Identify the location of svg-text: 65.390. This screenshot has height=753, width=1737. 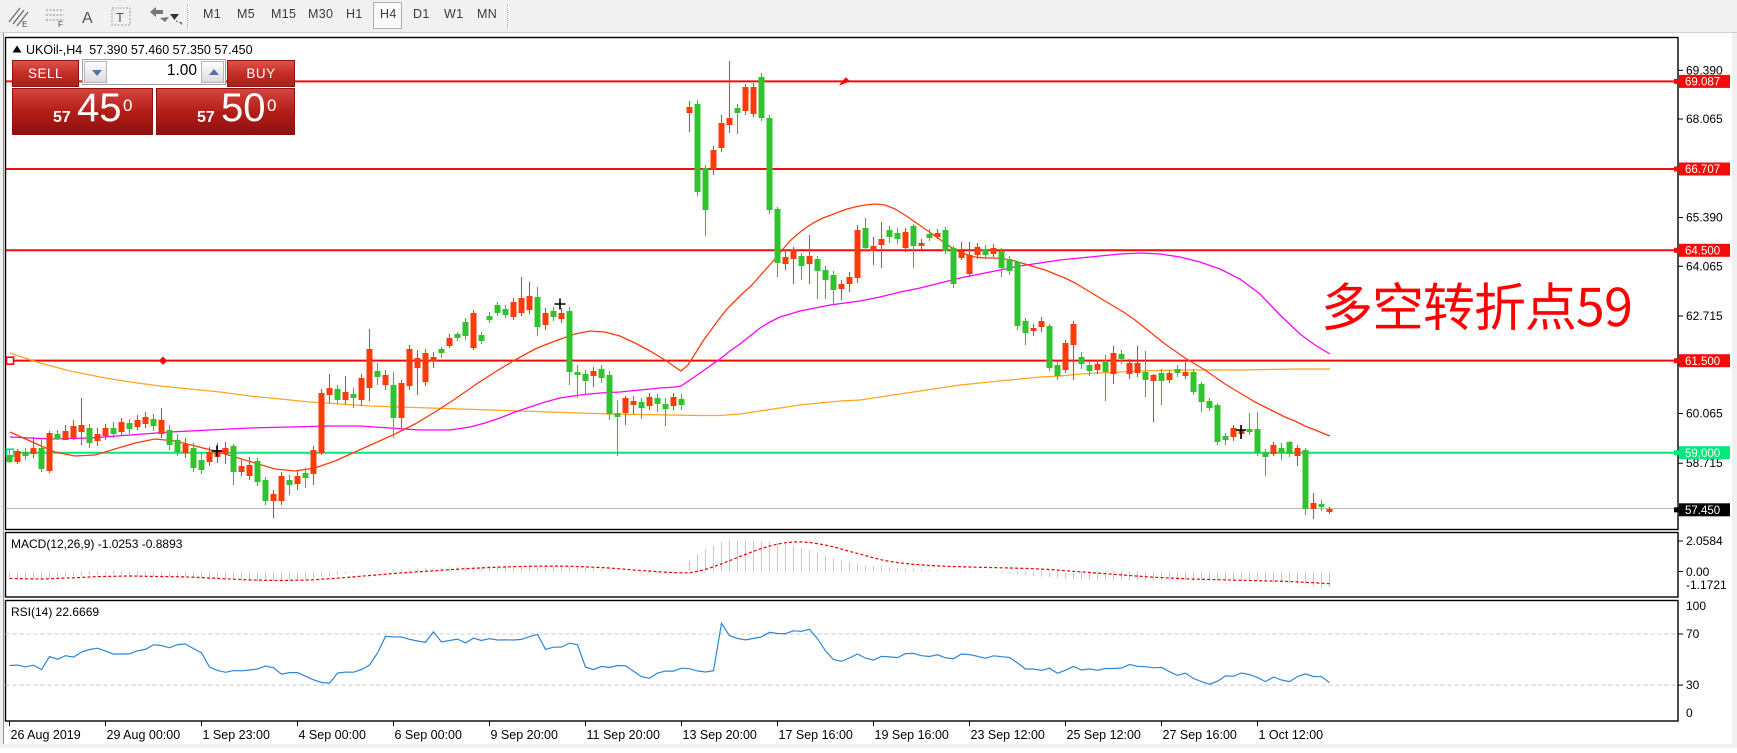
(1704, 218).